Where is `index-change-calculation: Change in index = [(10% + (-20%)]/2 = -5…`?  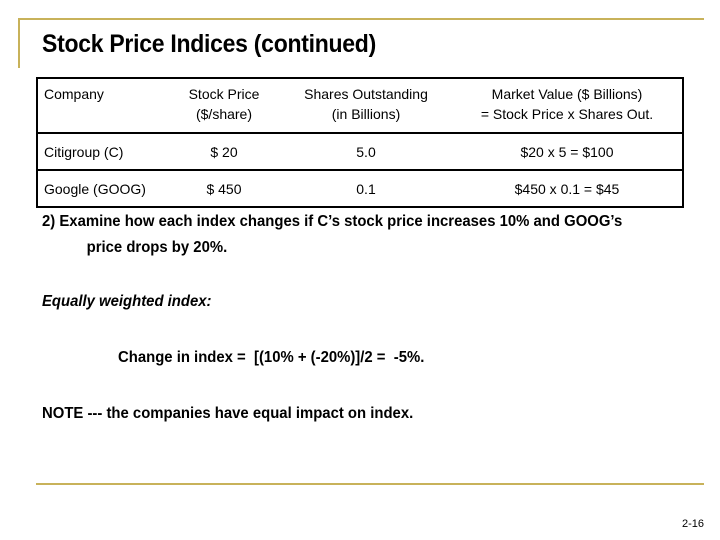 index-change-calculation: Change in index = [(10% + (-20%)]/2 = -5… is located at coordinates (271, 357).